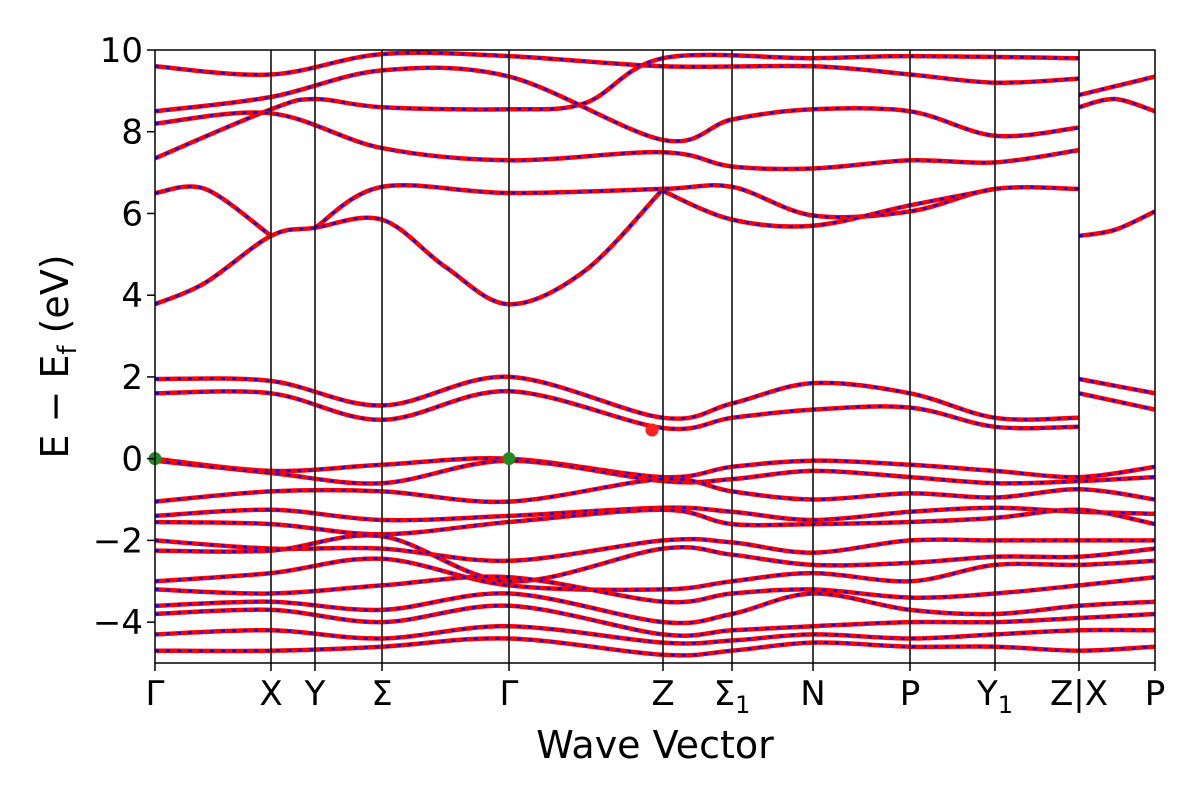 This screenshot has height=800, width=1200. I want to click on y-tick-label: 4, so click(132, 296).